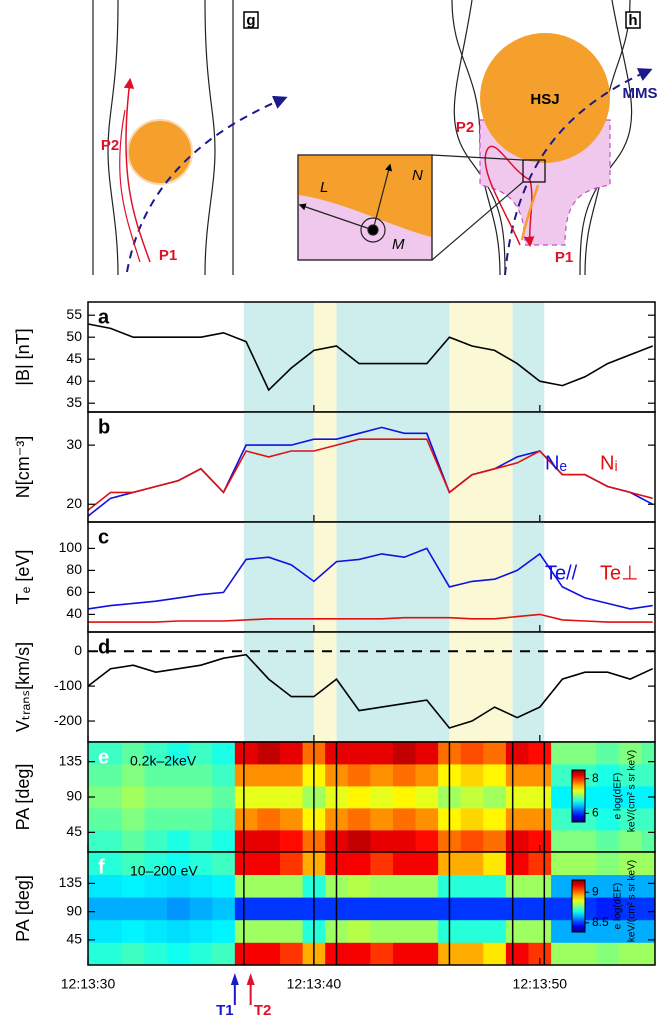 Image resolution: width=658 pixels, height=1019 pixels. Describe the element at coordinates (477, 157) in the screenshot. I see `zoom-line` at that location.